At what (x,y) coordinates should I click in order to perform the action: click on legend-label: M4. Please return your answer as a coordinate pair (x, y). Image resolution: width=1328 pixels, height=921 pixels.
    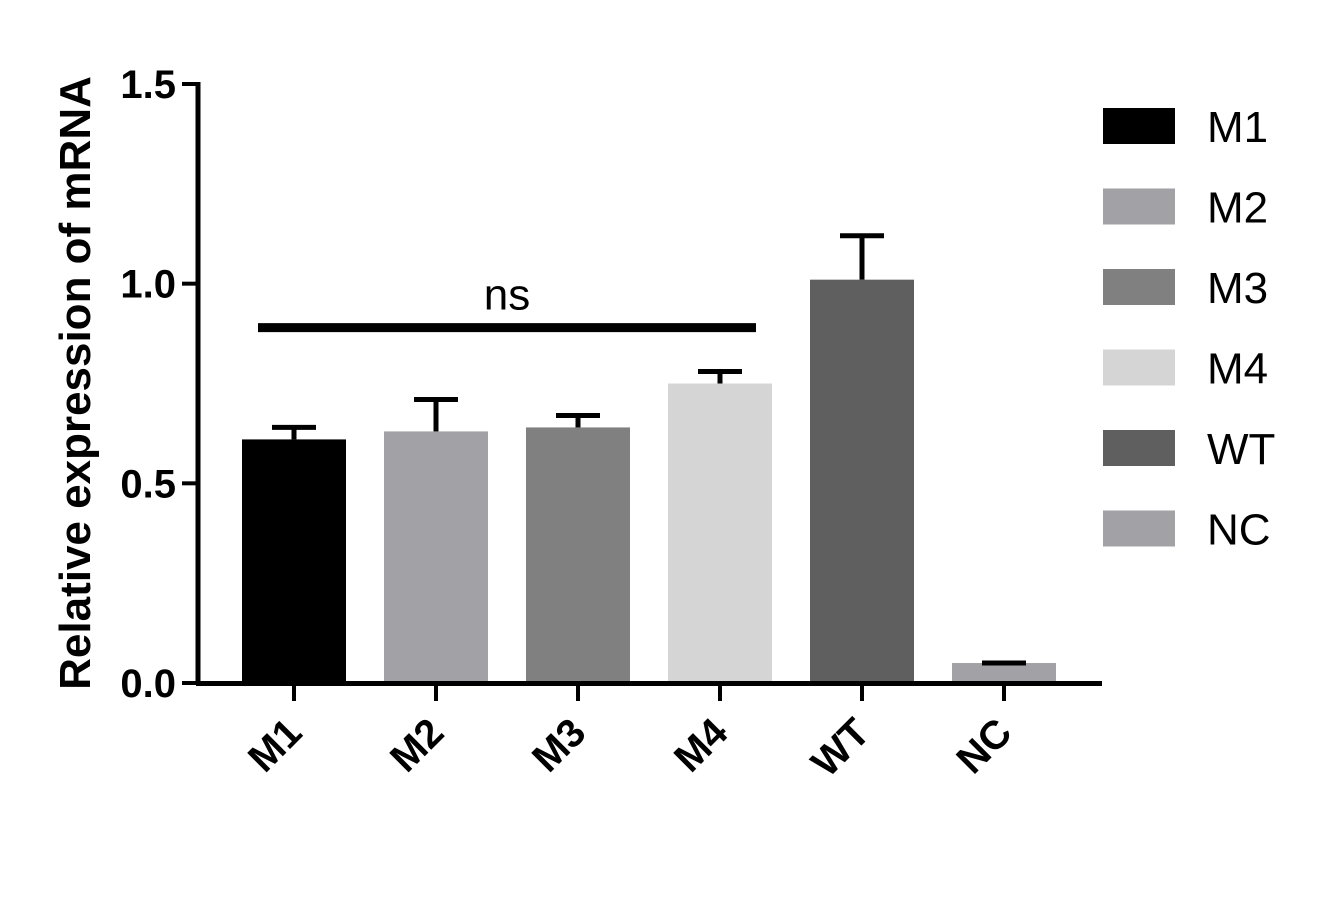
    Looking at the image, I should click on (1237, 369).